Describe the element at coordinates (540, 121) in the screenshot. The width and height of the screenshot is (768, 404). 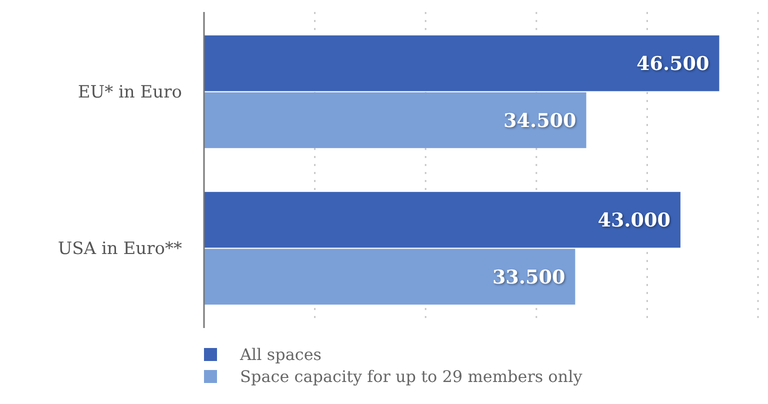
I see `data-label: 34.500` at that location.